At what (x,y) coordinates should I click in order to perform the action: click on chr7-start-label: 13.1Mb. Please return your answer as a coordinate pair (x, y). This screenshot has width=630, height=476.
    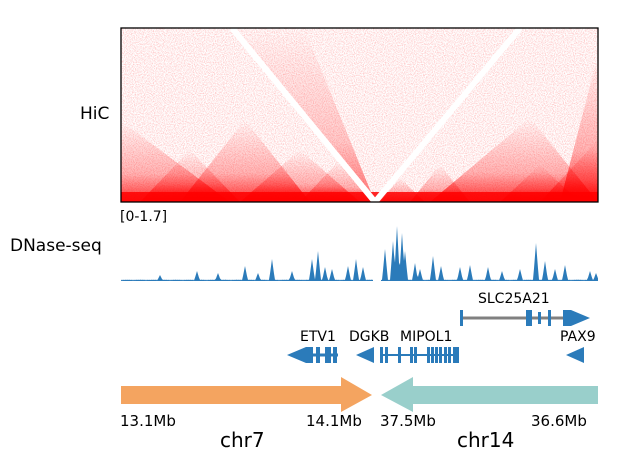
    Looking at the image, I should click on (148, 421).